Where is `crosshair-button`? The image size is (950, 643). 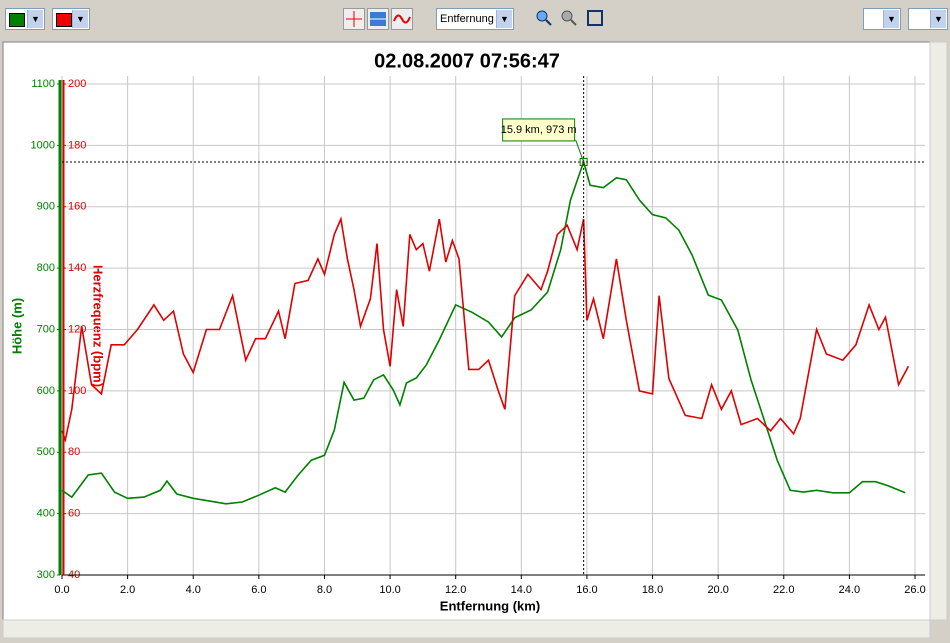
crosshair-button is located at coordinates (354, 19).